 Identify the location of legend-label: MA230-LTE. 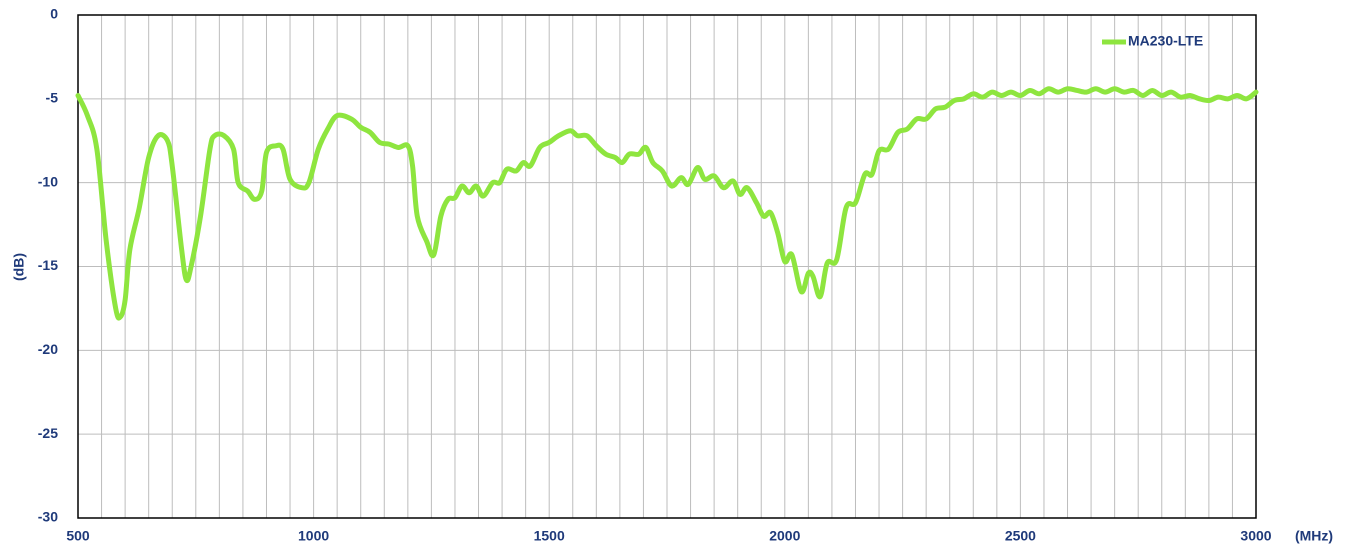
(1165, 41).